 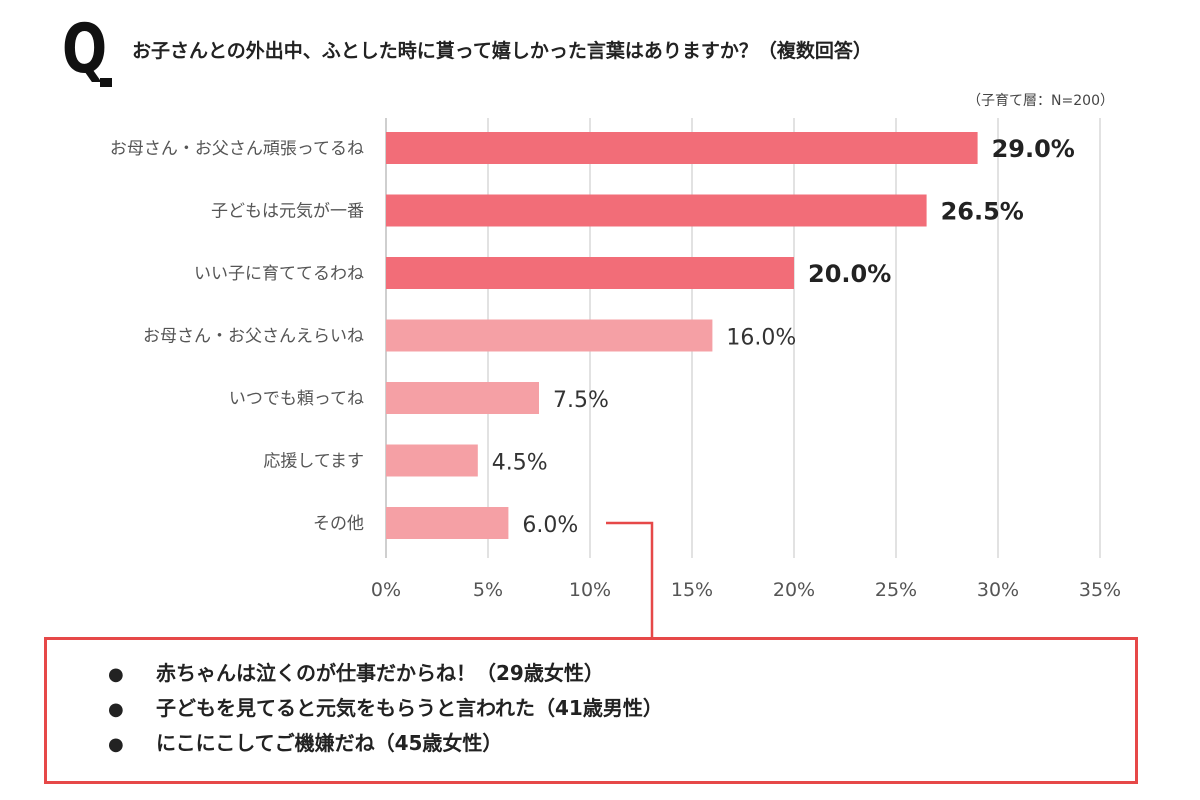 What do you see at coordinates (1033, 149) in the screenshot?
I see `data-label: 29.0%` at bounding box center [1033, 149].